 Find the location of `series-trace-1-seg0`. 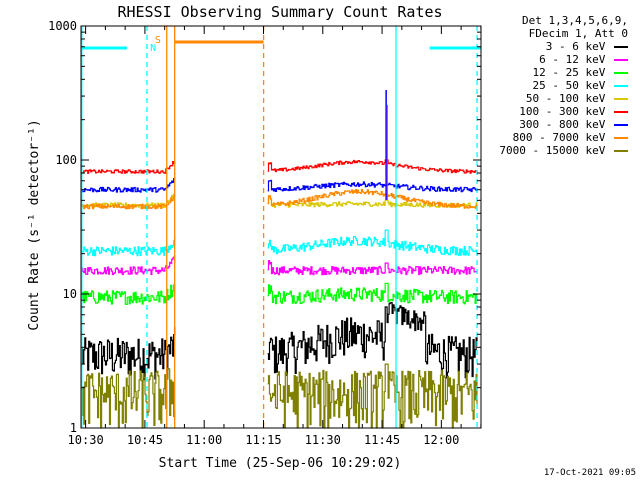

series-trace-1-seg0 is located at coordinates (128, 266).